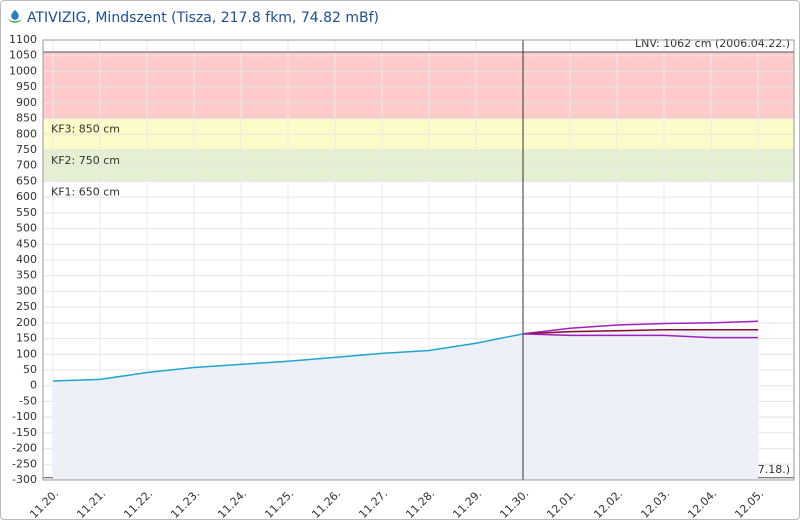 The height and width of the screenshot is (520, 800). Describe the element at coordinates (23, 39) in the screenshot. I see `y-tick-label: 1100` at that location.